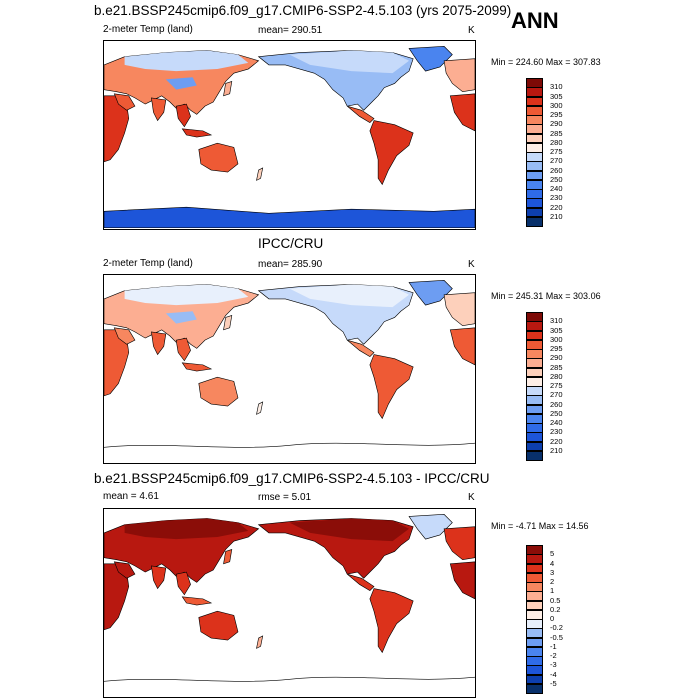  I want to click on minmax-label: Min = -4.71 Max = 14.56, so click(540, 526).